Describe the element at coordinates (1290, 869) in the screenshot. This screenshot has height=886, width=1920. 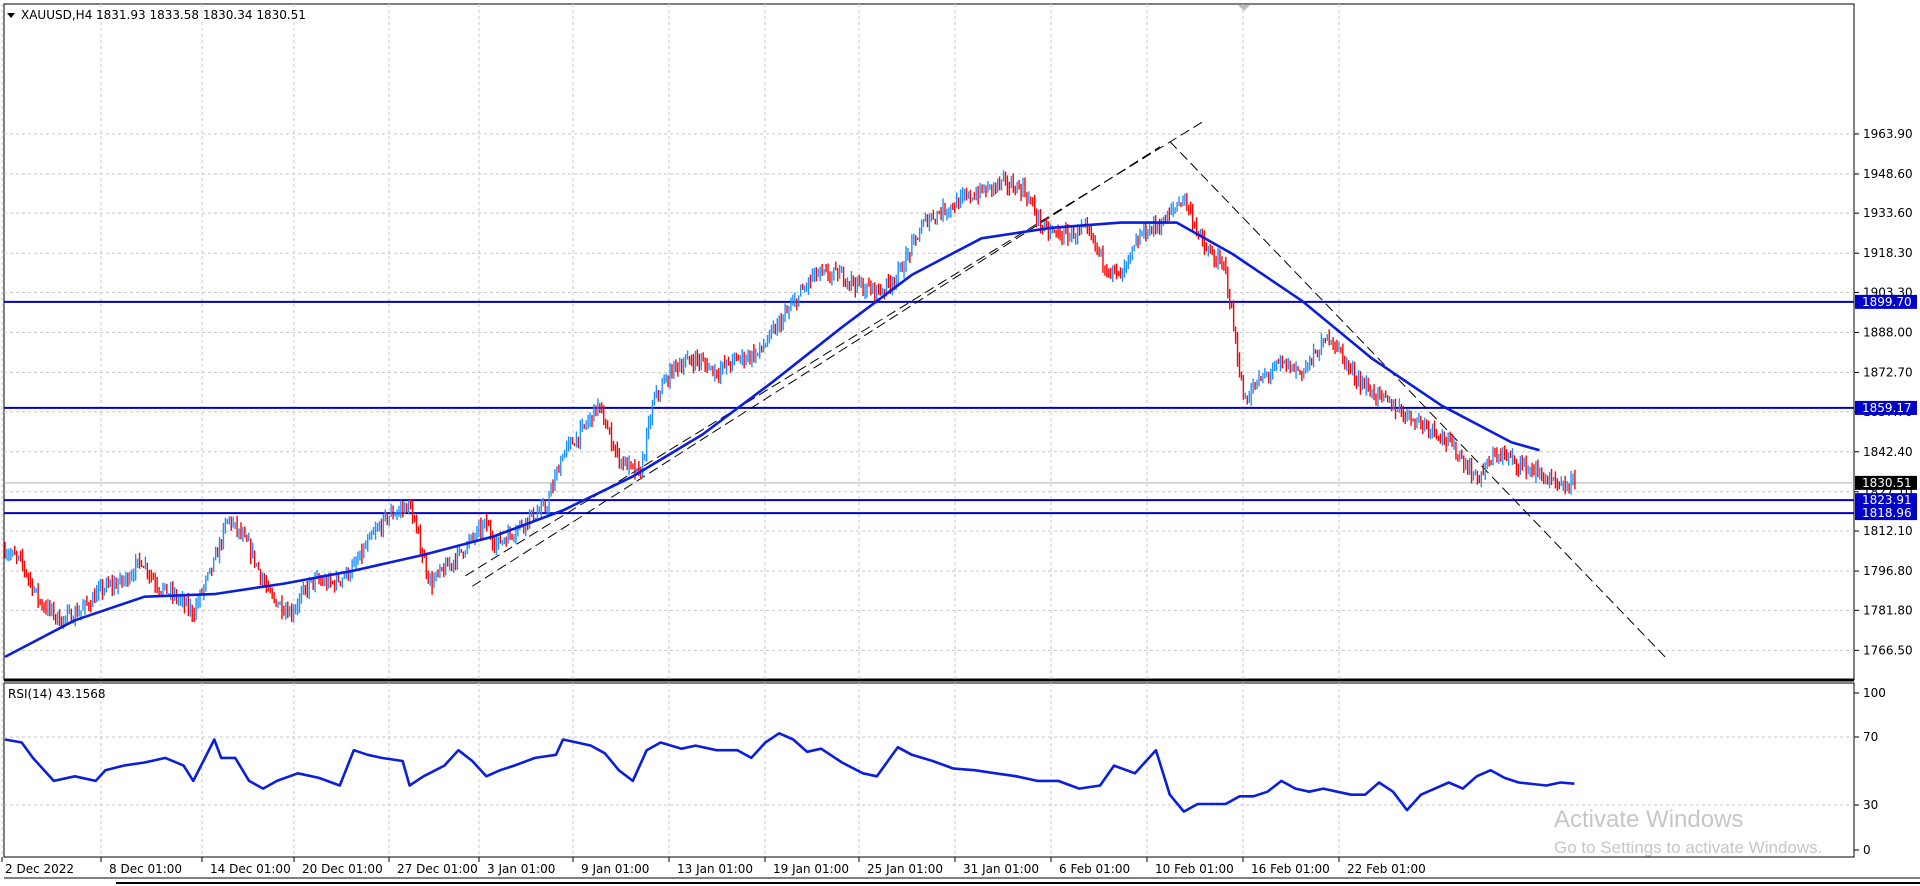
I see `time-tick-label: 16 Feb 01:00` at that location.